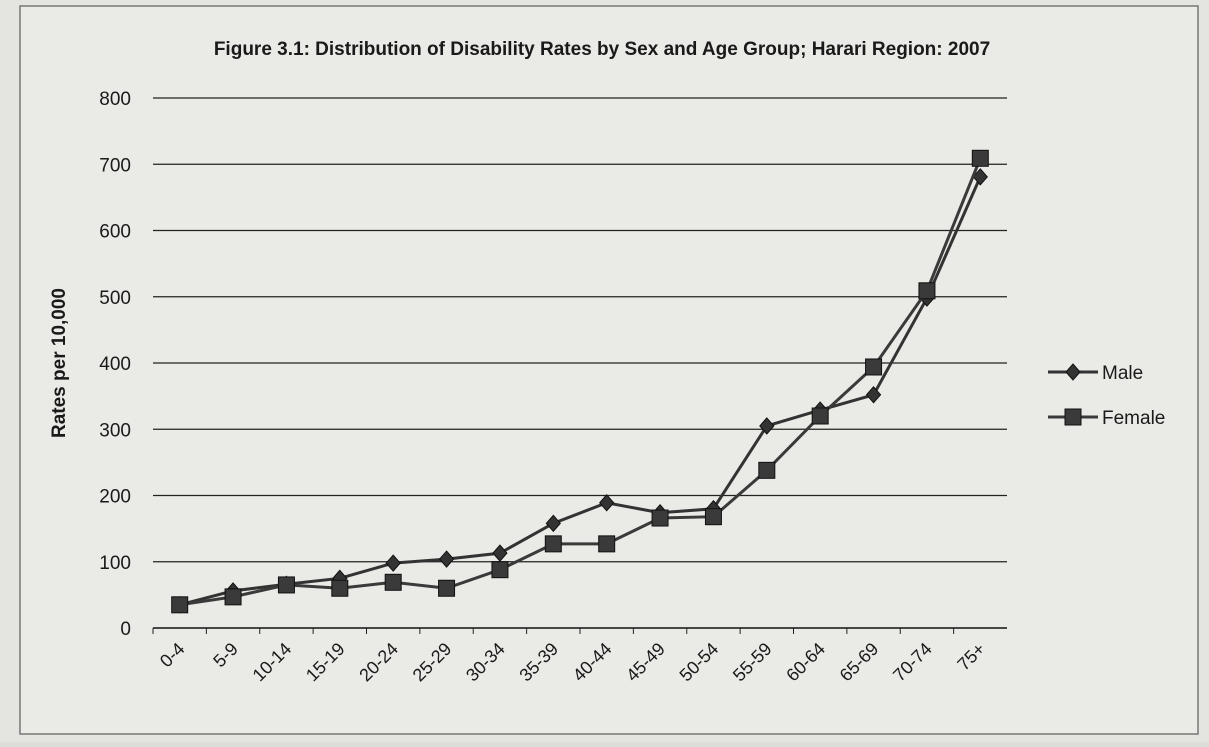 This screenshot has height=747, width=1209. What do you see at coordinates (115, 563) in the screenshot?
I see `y-tick-label: 100` at bounding box center [115, 563].